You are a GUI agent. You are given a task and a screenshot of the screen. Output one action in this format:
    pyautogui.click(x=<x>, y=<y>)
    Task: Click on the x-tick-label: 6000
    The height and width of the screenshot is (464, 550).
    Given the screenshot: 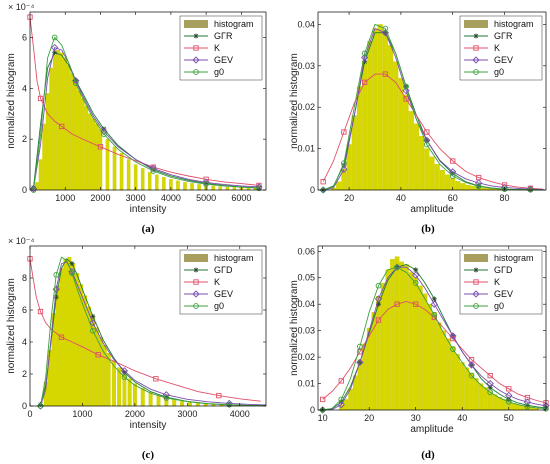 What is the action you would take?
    pyautogui.click(x=241, y=198)
    